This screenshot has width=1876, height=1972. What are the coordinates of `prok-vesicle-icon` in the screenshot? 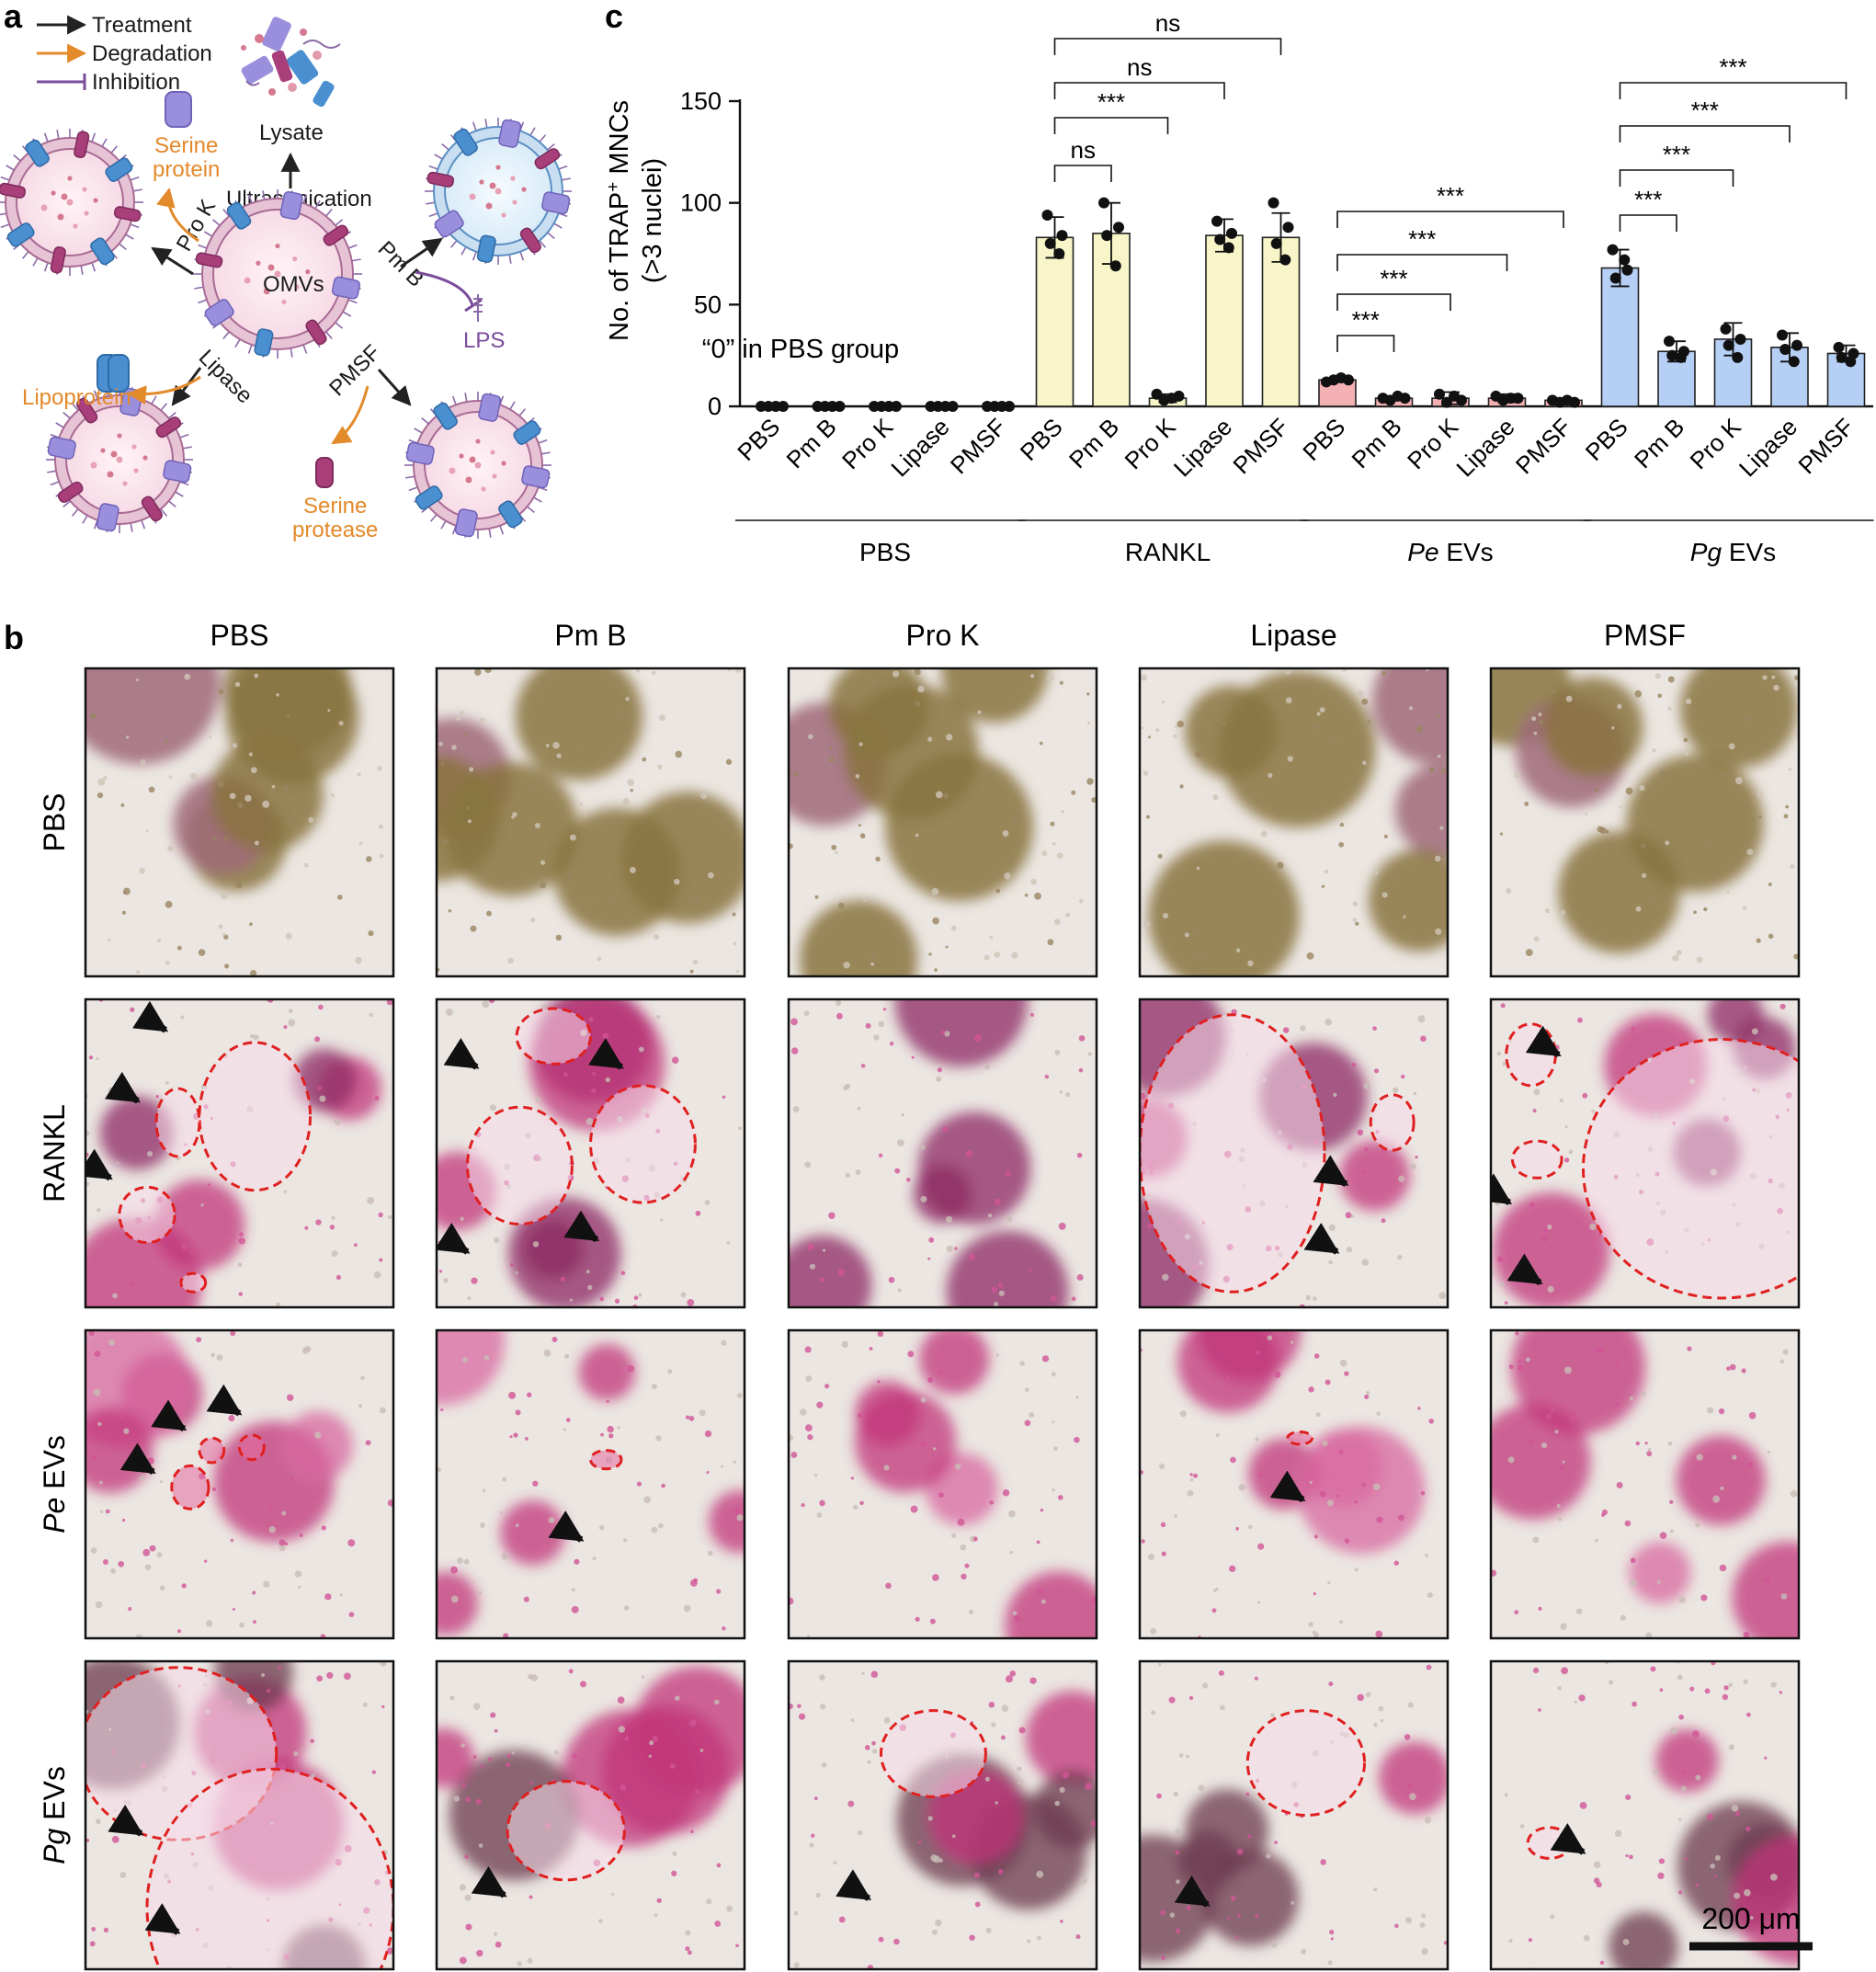 It's located at (71, 202).